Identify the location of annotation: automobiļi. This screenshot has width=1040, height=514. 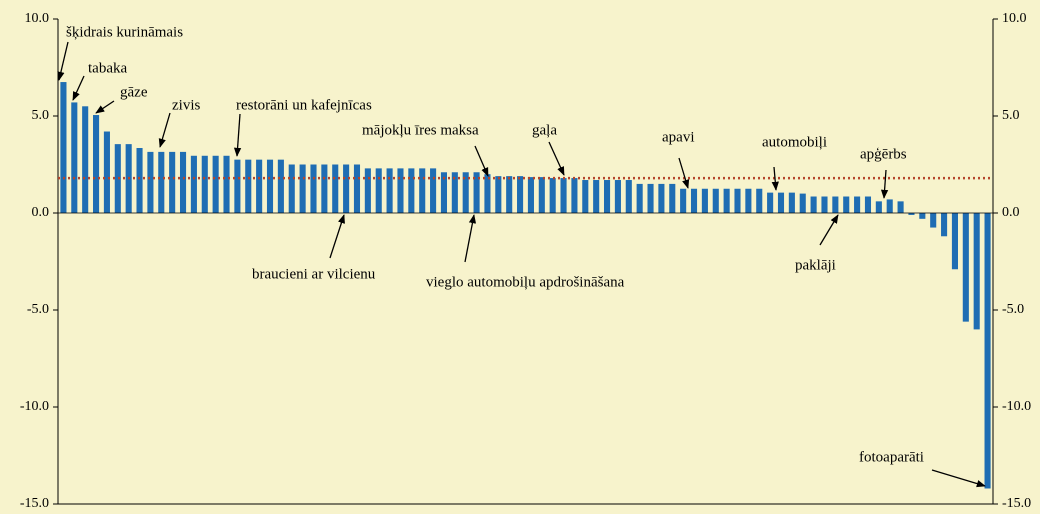
(794, 142).